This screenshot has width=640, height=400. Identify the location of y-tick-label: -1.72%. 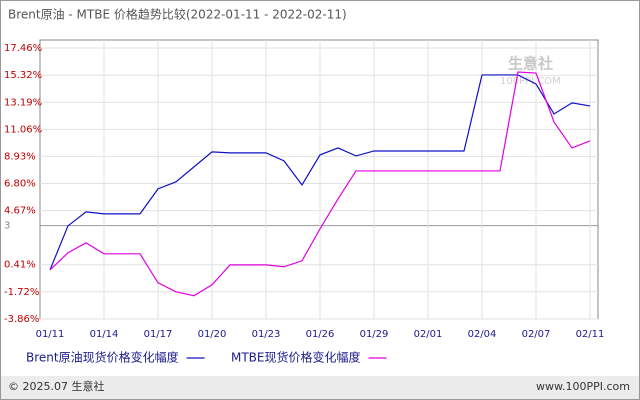
(21, 292).